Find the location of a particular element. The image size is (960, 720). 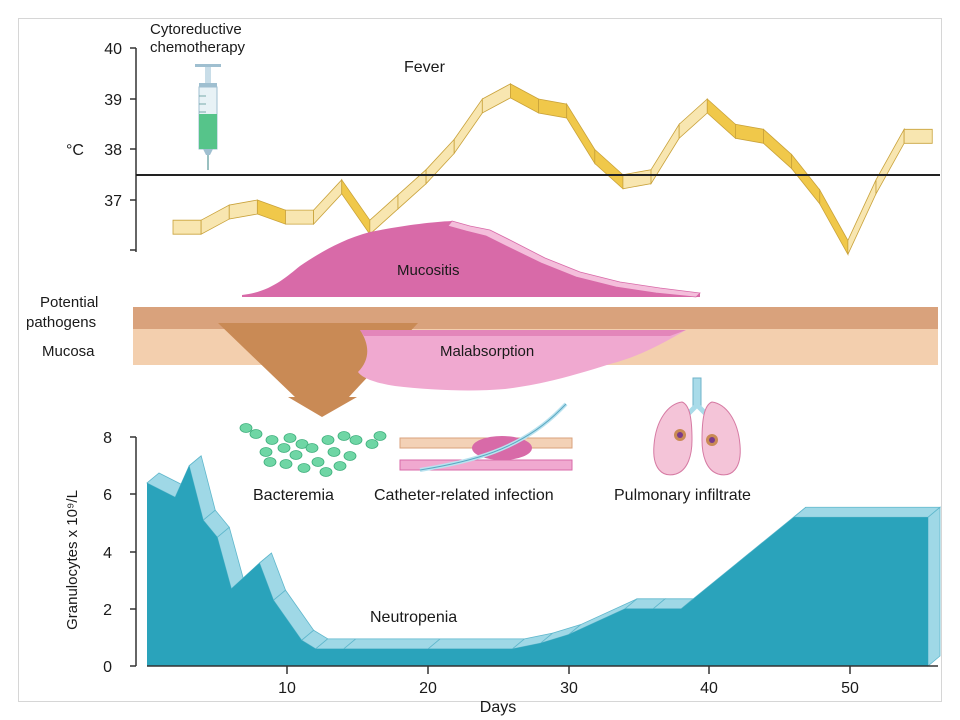

chemo-label-line1: Cytoreductive is located at coordinates (196, 29).